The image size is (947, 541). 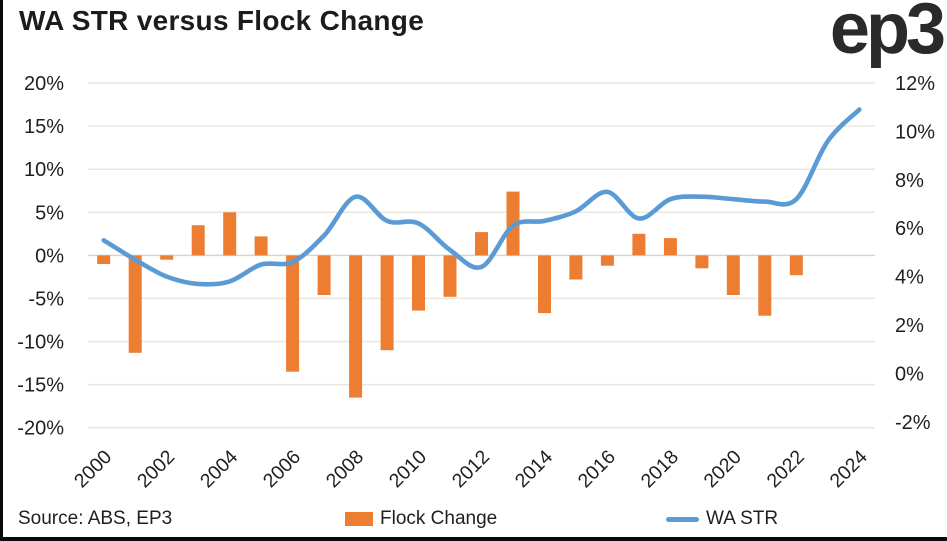 What do you see at coordinates (282, 469) in the screenshot?
I see `x-axis-tick-2006: 2006` at bounding box center [282, 469].